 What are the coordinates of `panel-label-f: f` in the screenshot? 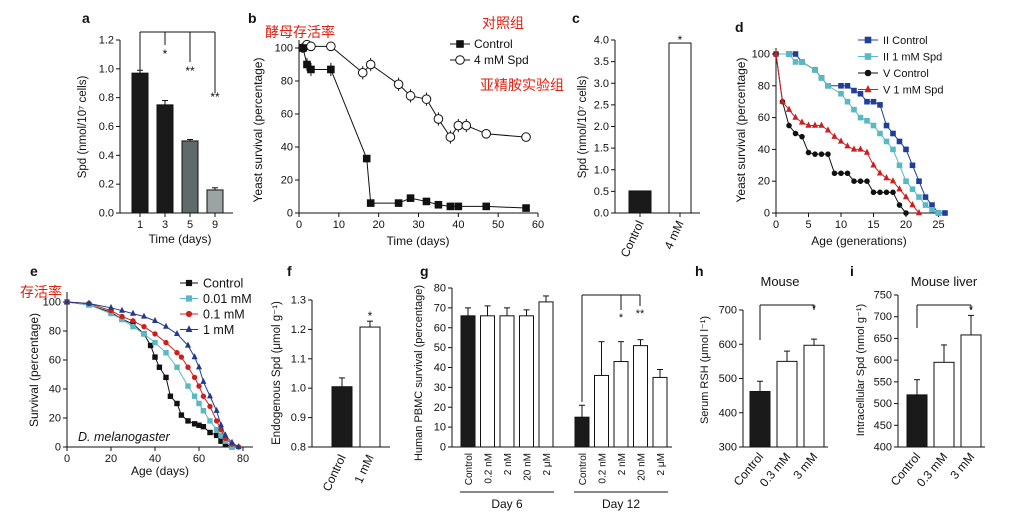 It's located at (289, 271).